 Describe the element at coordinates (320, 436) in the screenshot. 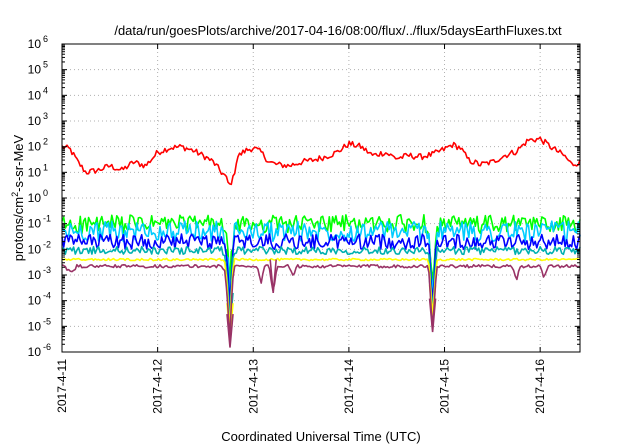

I see `x-axis-label: Coordinated Universal Time (UTC)` at that location.